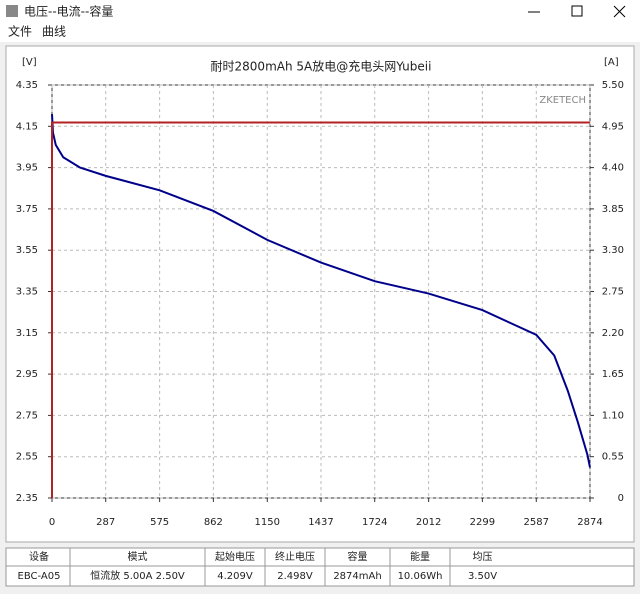 The image size is (640, 594). Describe the element at coordinates (27, 126) in the screenshot. I see `y-tick-label: 4.15` at that location.